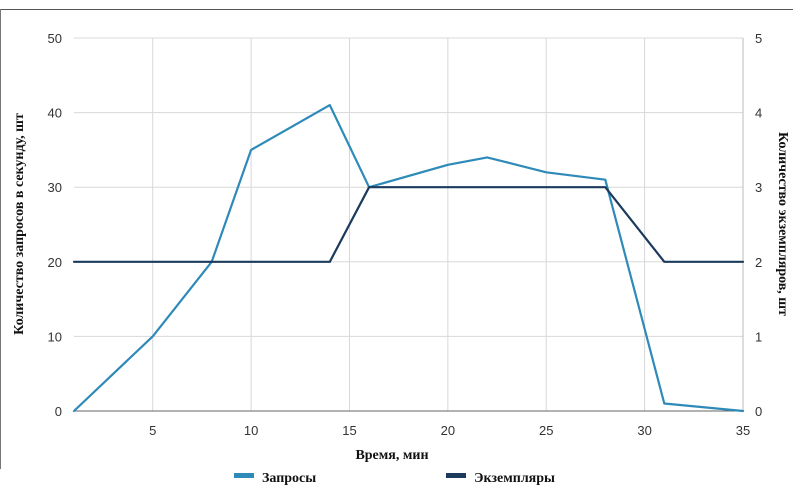 This screenshot has width=793, height=486. What do you see at coordinates (758, 411) in the screenshot?
I see `y-right-tick-label: 0` at bounding box center [758, 411].